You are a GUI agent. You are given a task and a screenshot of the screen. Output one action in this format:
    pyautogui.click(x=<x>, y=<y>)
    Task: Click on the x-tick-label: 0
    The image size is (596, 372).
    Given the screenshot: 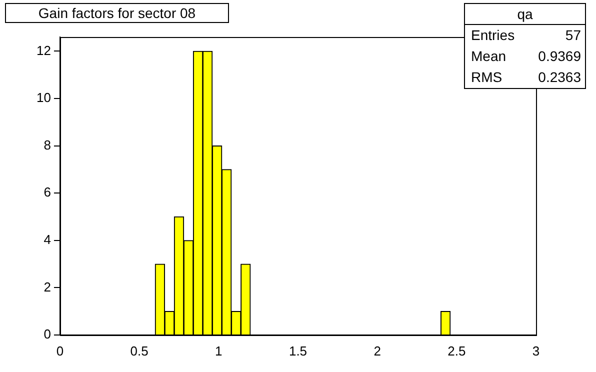 What is the action you would take?
    pyautogui.click(x=60, y=350)
    